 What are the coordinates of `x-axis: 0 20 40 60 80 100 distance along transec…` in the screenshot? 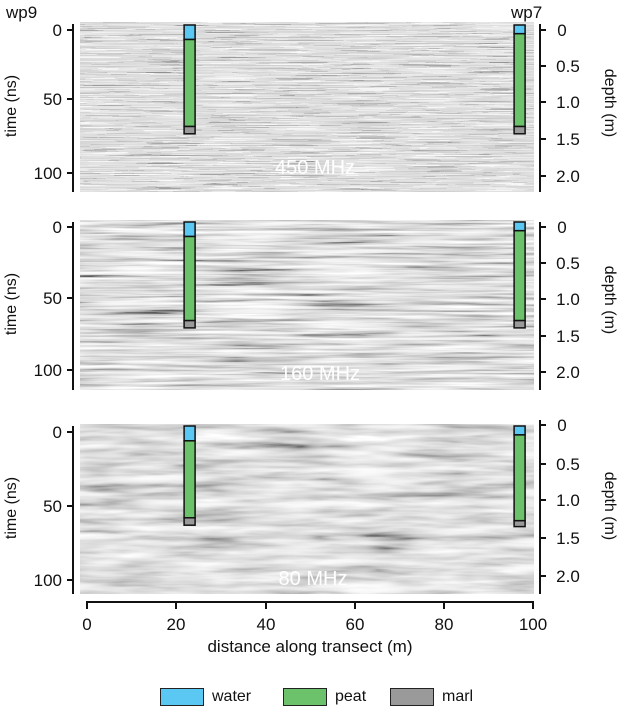 It's located at (314, 628).